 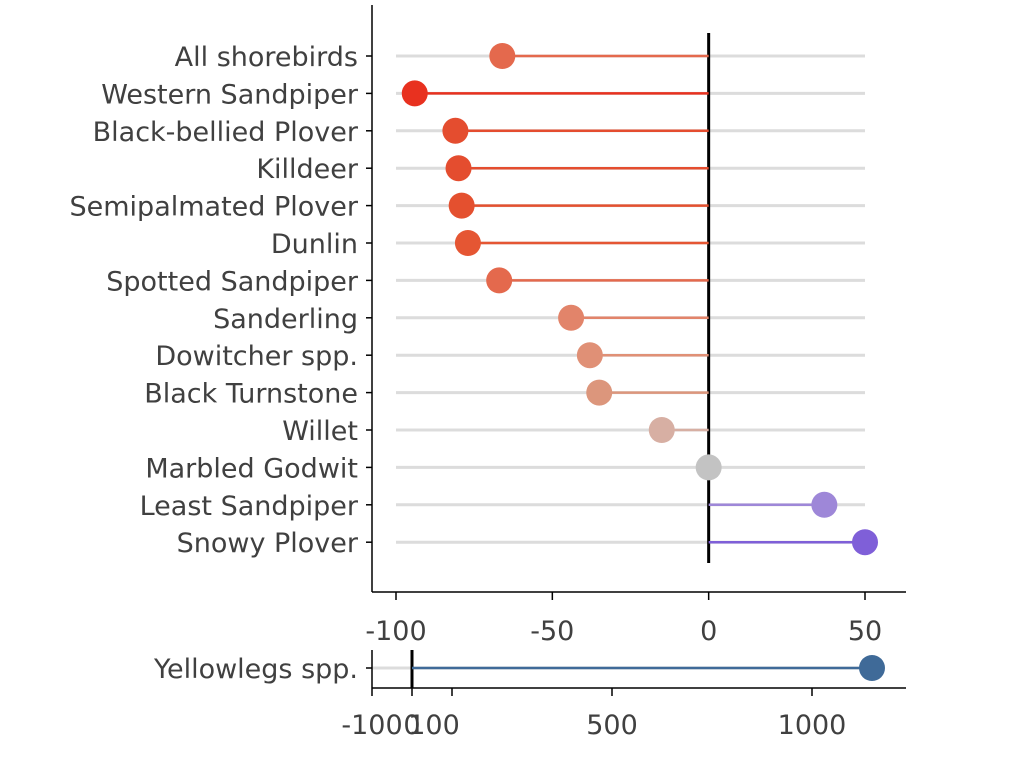 What do you see at coordinates (266, 57) in the screenshot?
I see `category-label: All shorebirds` at bounding box center [266, 57].